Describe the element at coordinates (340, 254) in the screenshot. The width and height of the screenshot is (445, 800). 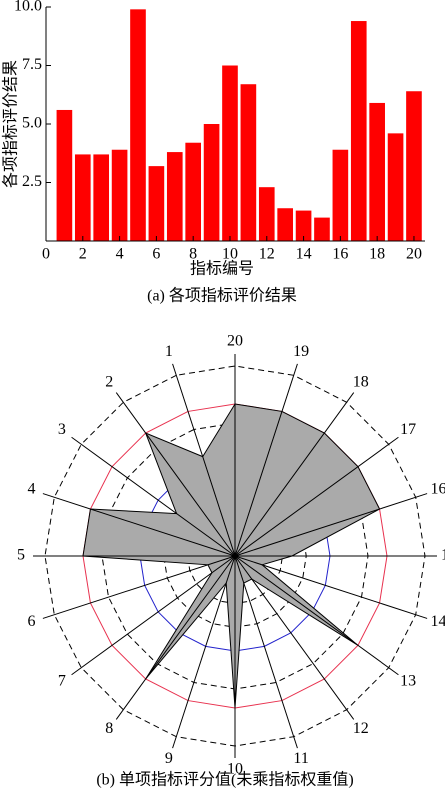
I see `x-tick-label: 16` at that location.